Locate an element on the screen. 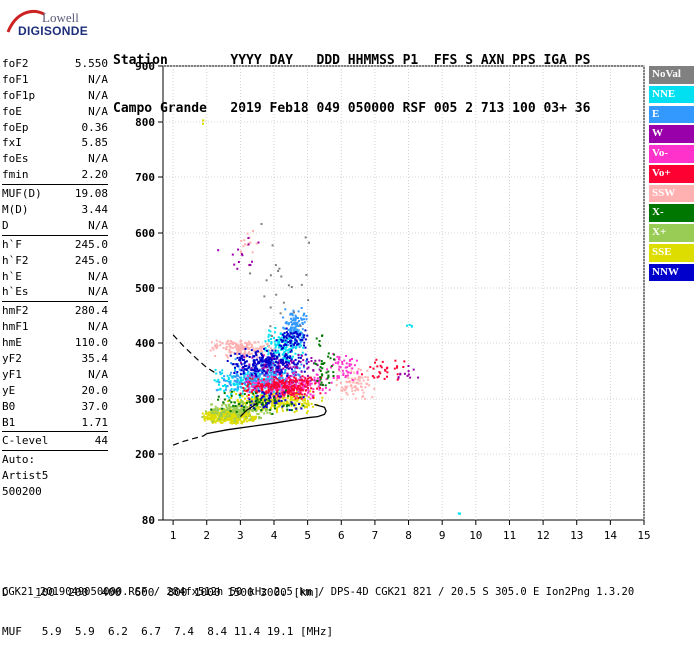  profile-mid is located at coordinates (248, 410).